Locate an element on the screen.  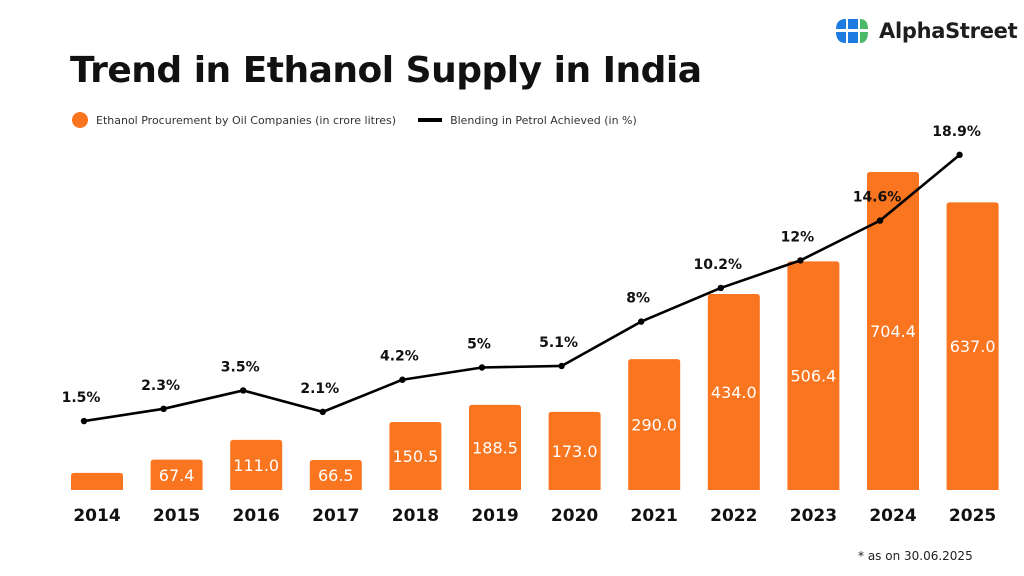
x-tick-label: 2024 is located at coordinates (892, 516).